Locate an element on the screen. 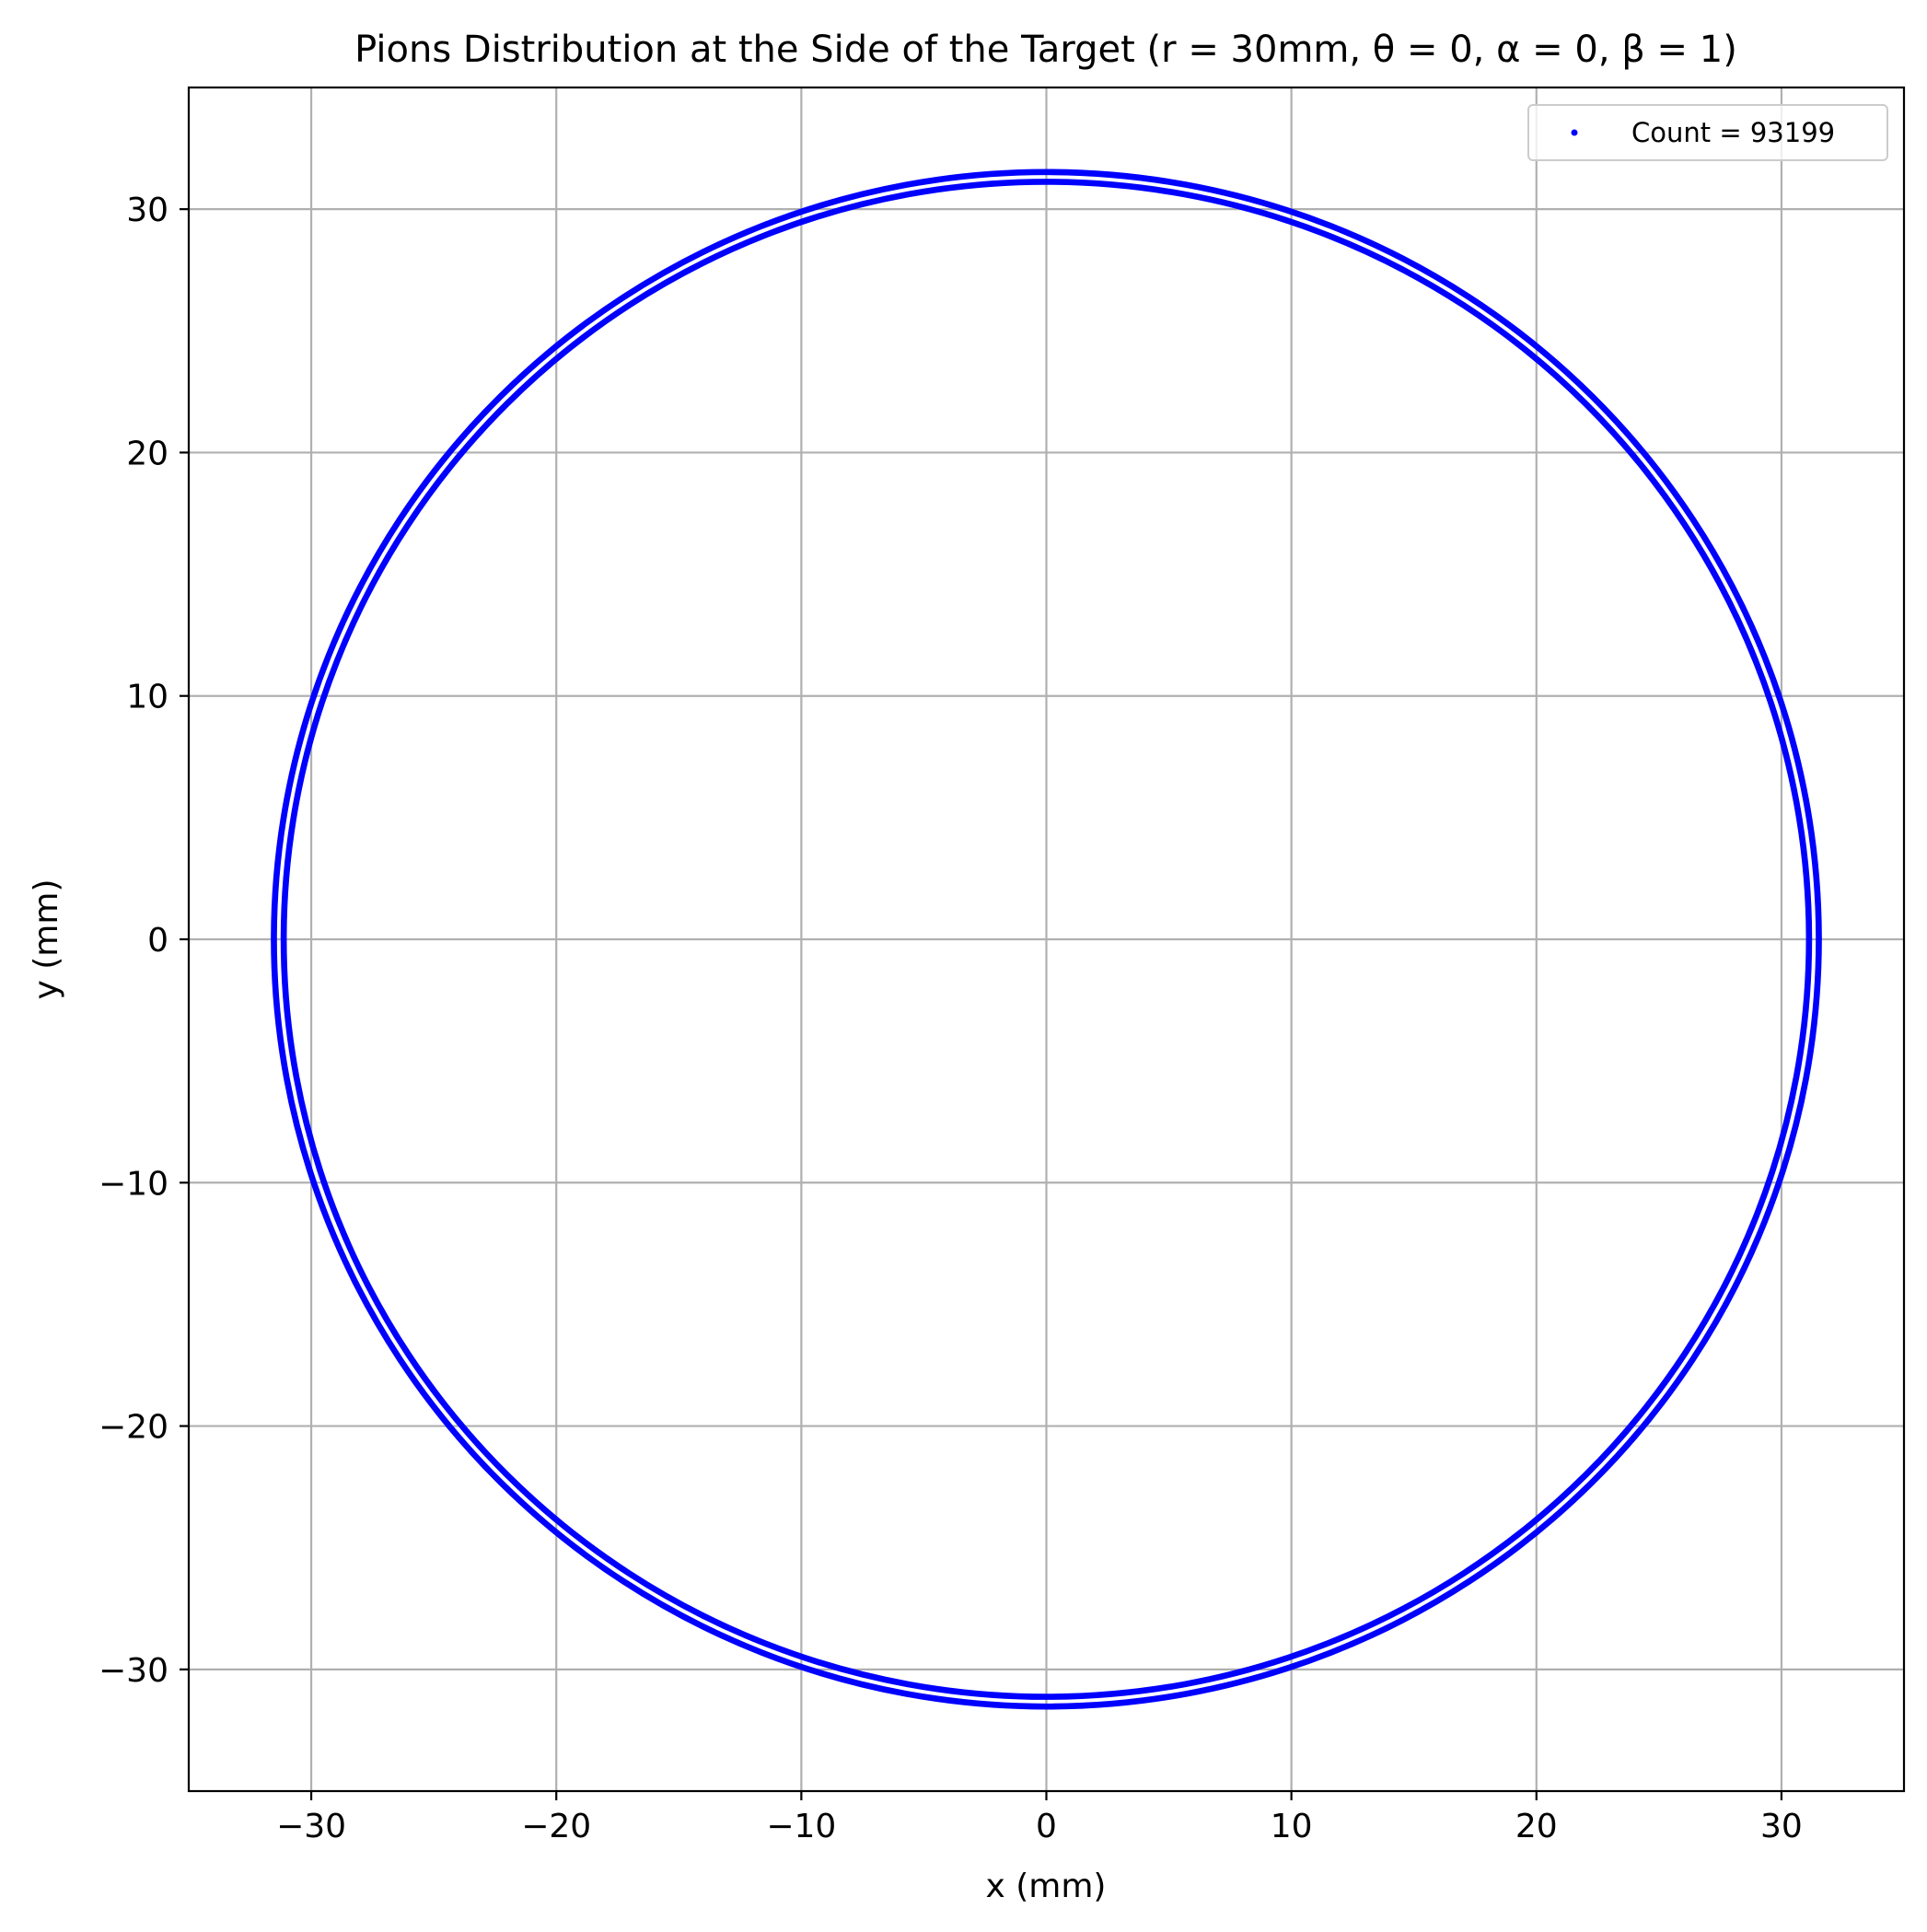 The width and height of the screenshot is (1927, 1932). legend-label: Count = 93199 is located at coordinates (1733, 132).